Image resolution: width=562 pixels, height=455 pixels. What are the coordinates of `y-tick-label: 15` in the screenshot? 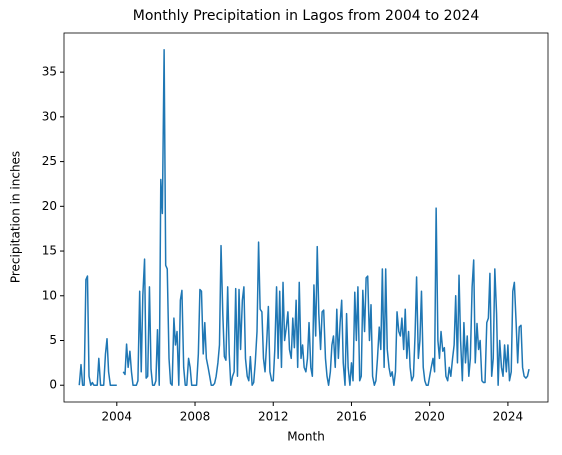 It's located at (49, 251).